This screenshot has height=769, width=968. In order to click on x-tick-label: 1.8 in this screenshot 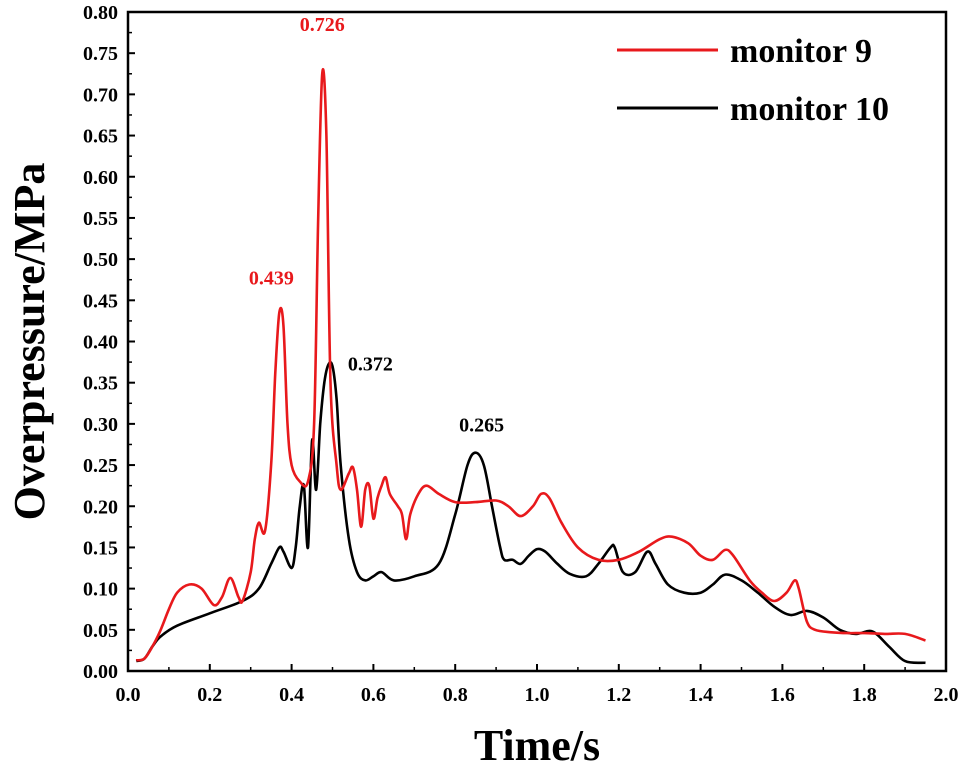, I will do `click(864, 695)`.